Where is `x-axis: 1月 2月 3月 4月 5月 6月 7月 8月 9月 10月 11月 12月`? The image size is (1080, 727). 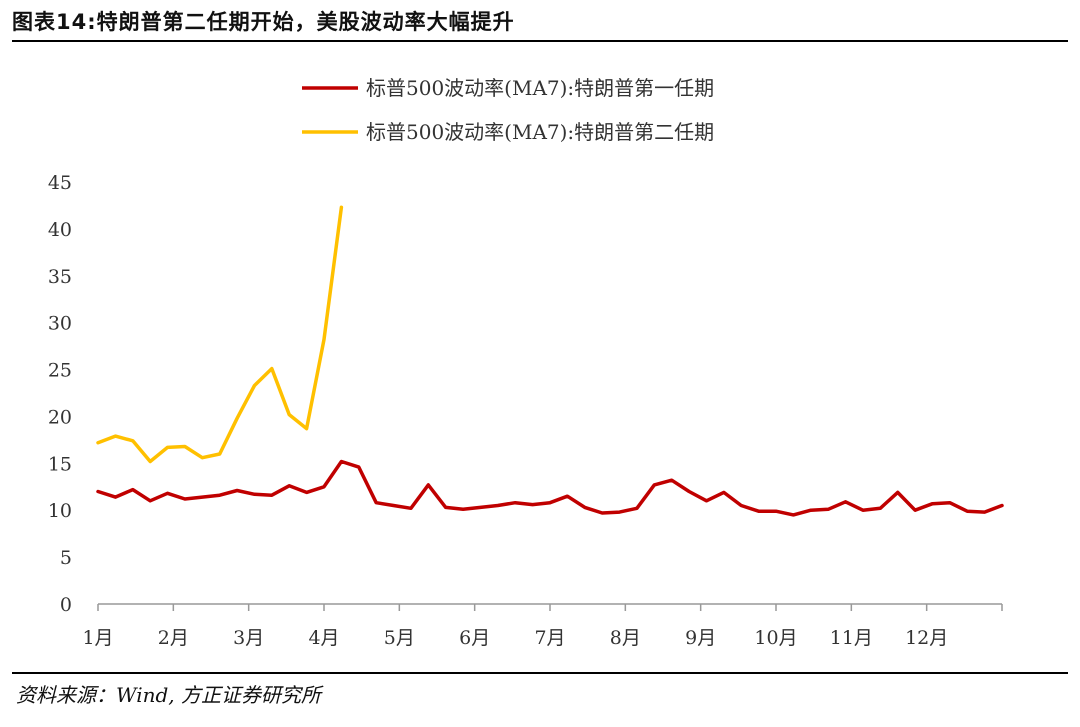 x-axis: 1月 2月 3月 4月 5月 6月 7月 8月 9月 10月 11月 12月 is located at coordinates (542, 626).